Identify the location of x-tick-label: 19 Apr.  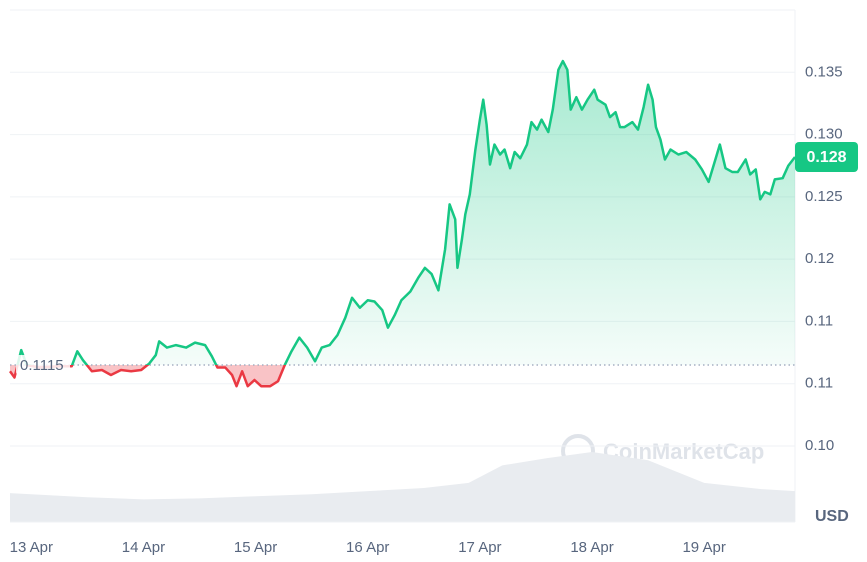
(703, 547).